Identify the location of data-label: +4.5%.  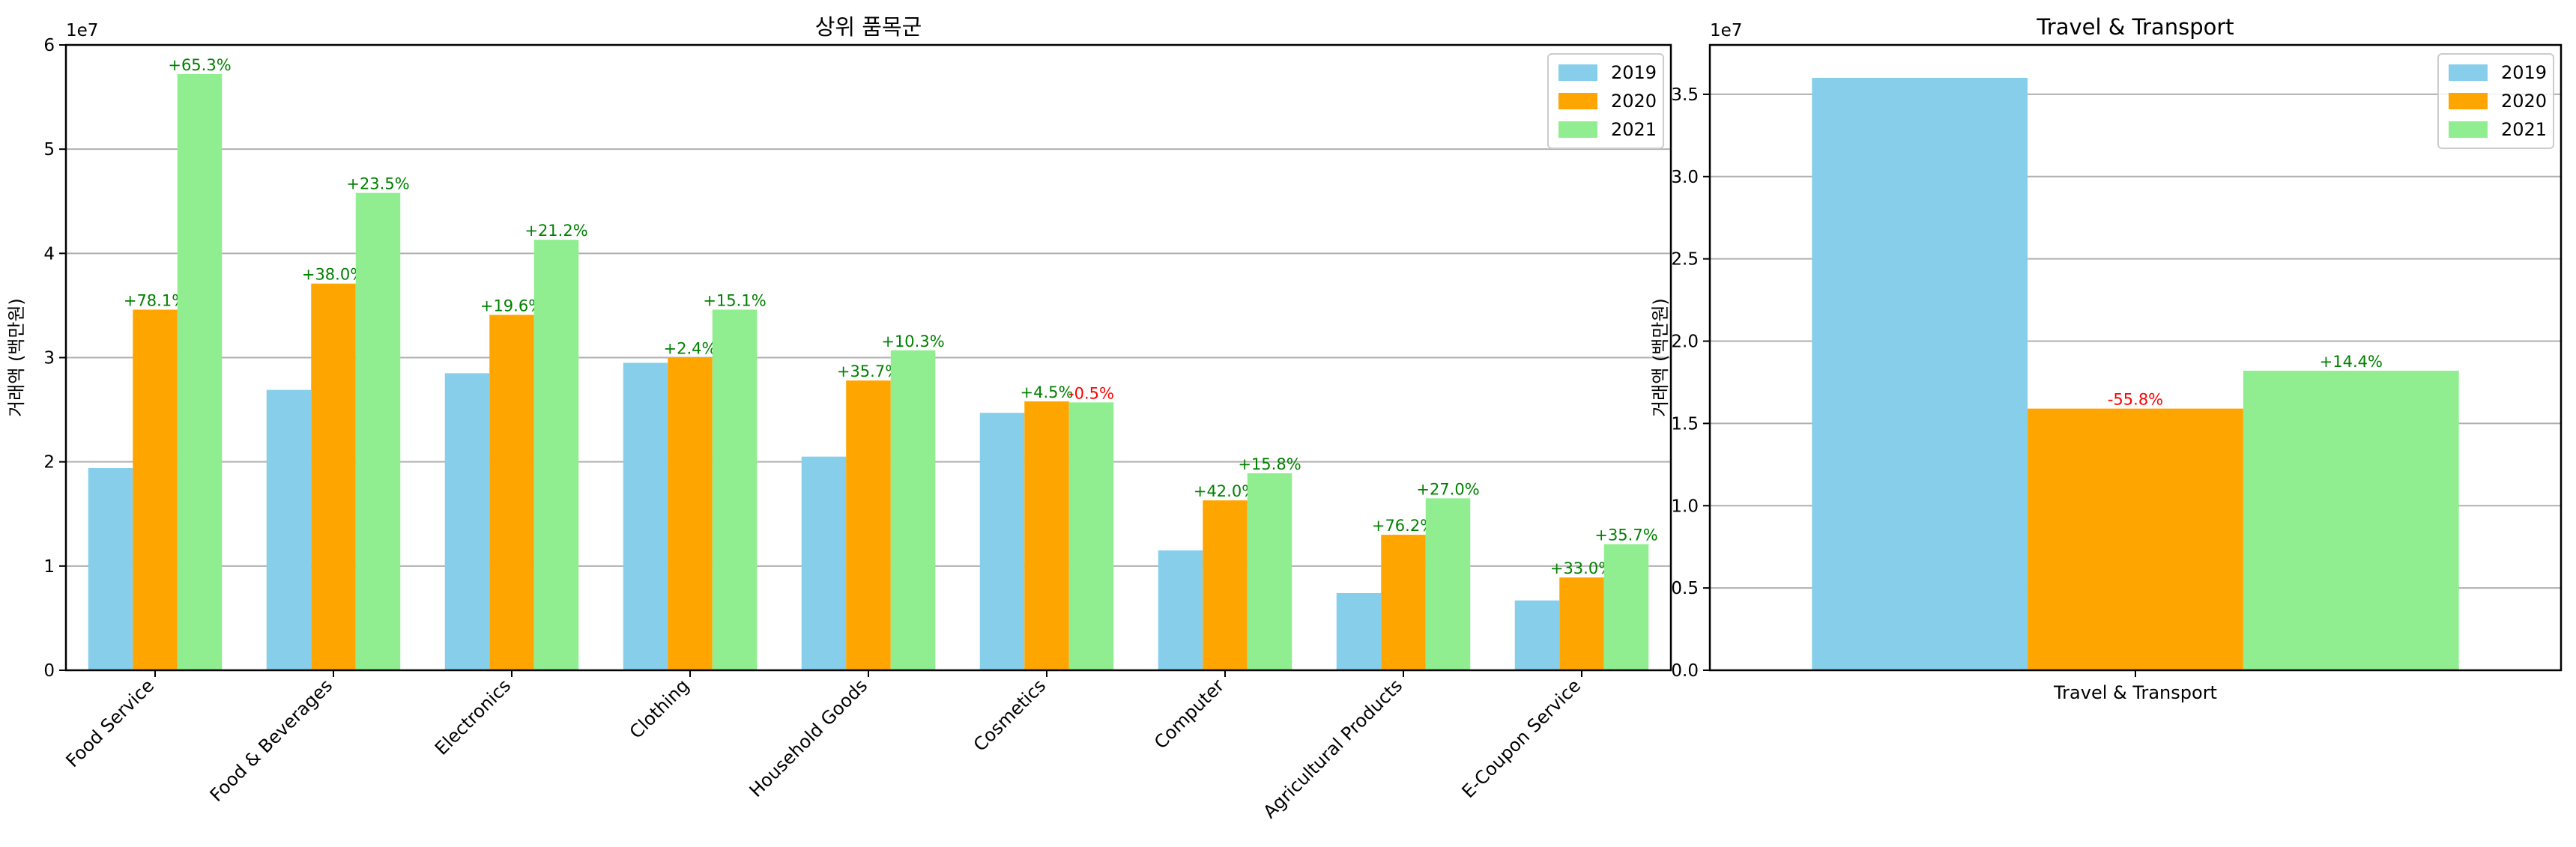
(1047, 392).